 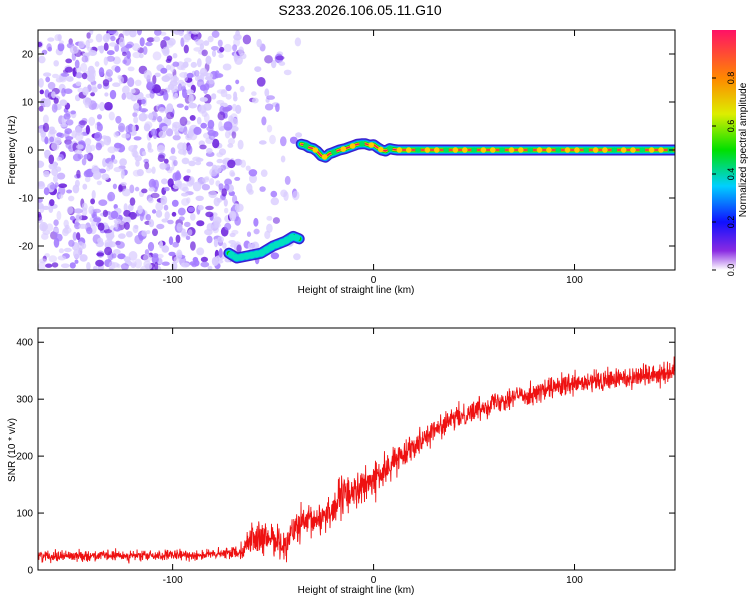 I want to click on y-tick-label: -20, so click(x=26, y=247).